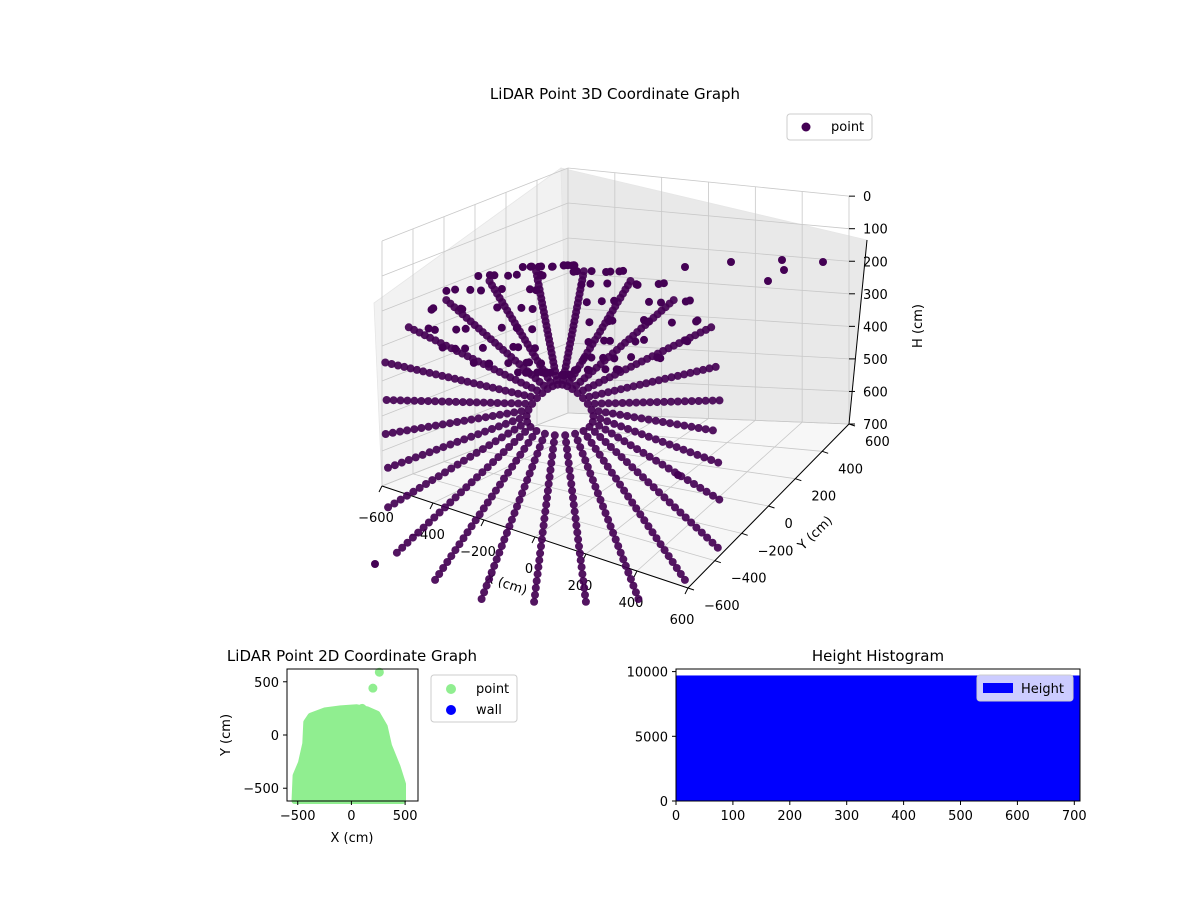 The width and height of the screenshot is (1200, 900). What do you see at coordinates (362, 708) in the screenshot?
I see `outlier-point-2d` at bounding box center [362, 708].